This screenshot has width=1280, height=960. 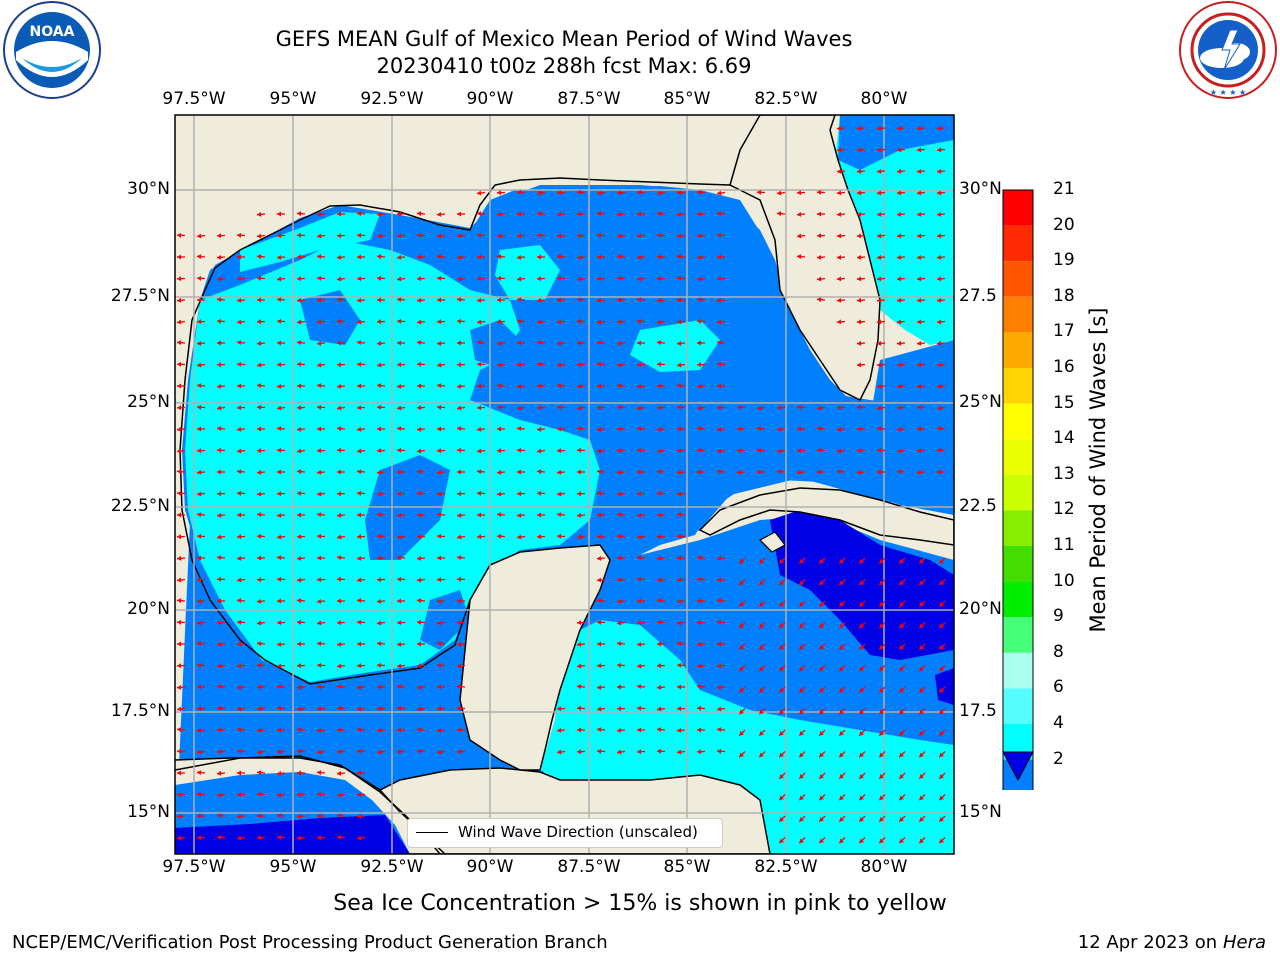 What do you see at coordinates (1064, 331) in the screenshot?
I see `colorbar-tick-label: 17` at bounding box center [1064, 331].